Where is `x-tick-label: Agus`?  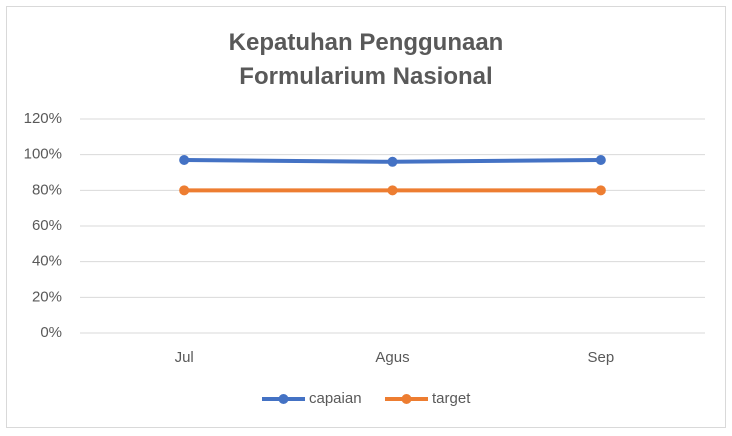
x-tick-label: Agus is located at coordinates (392, 357).